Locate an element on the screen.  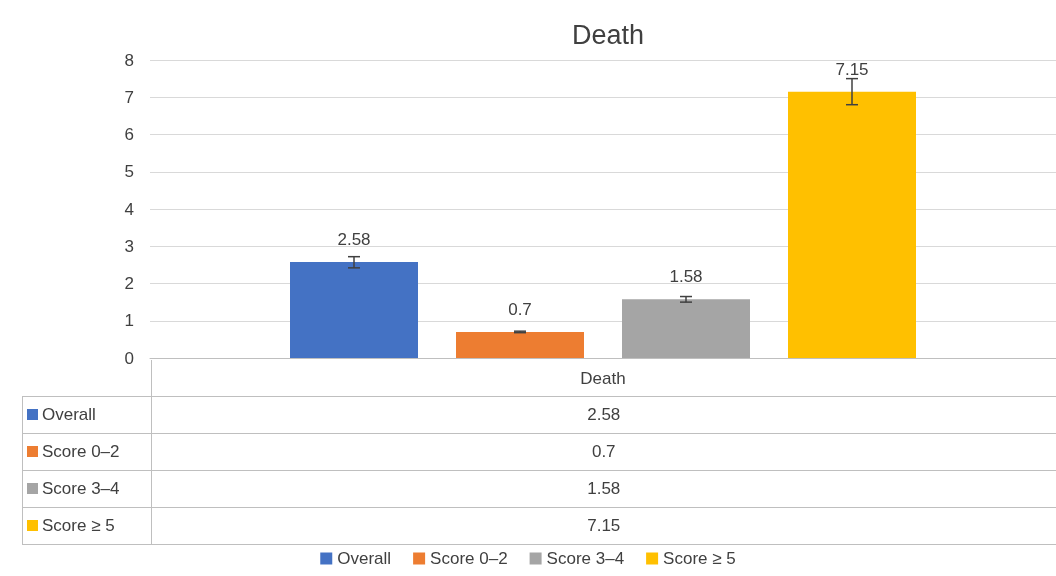
text: Overall is located at coordinates (69, 414).